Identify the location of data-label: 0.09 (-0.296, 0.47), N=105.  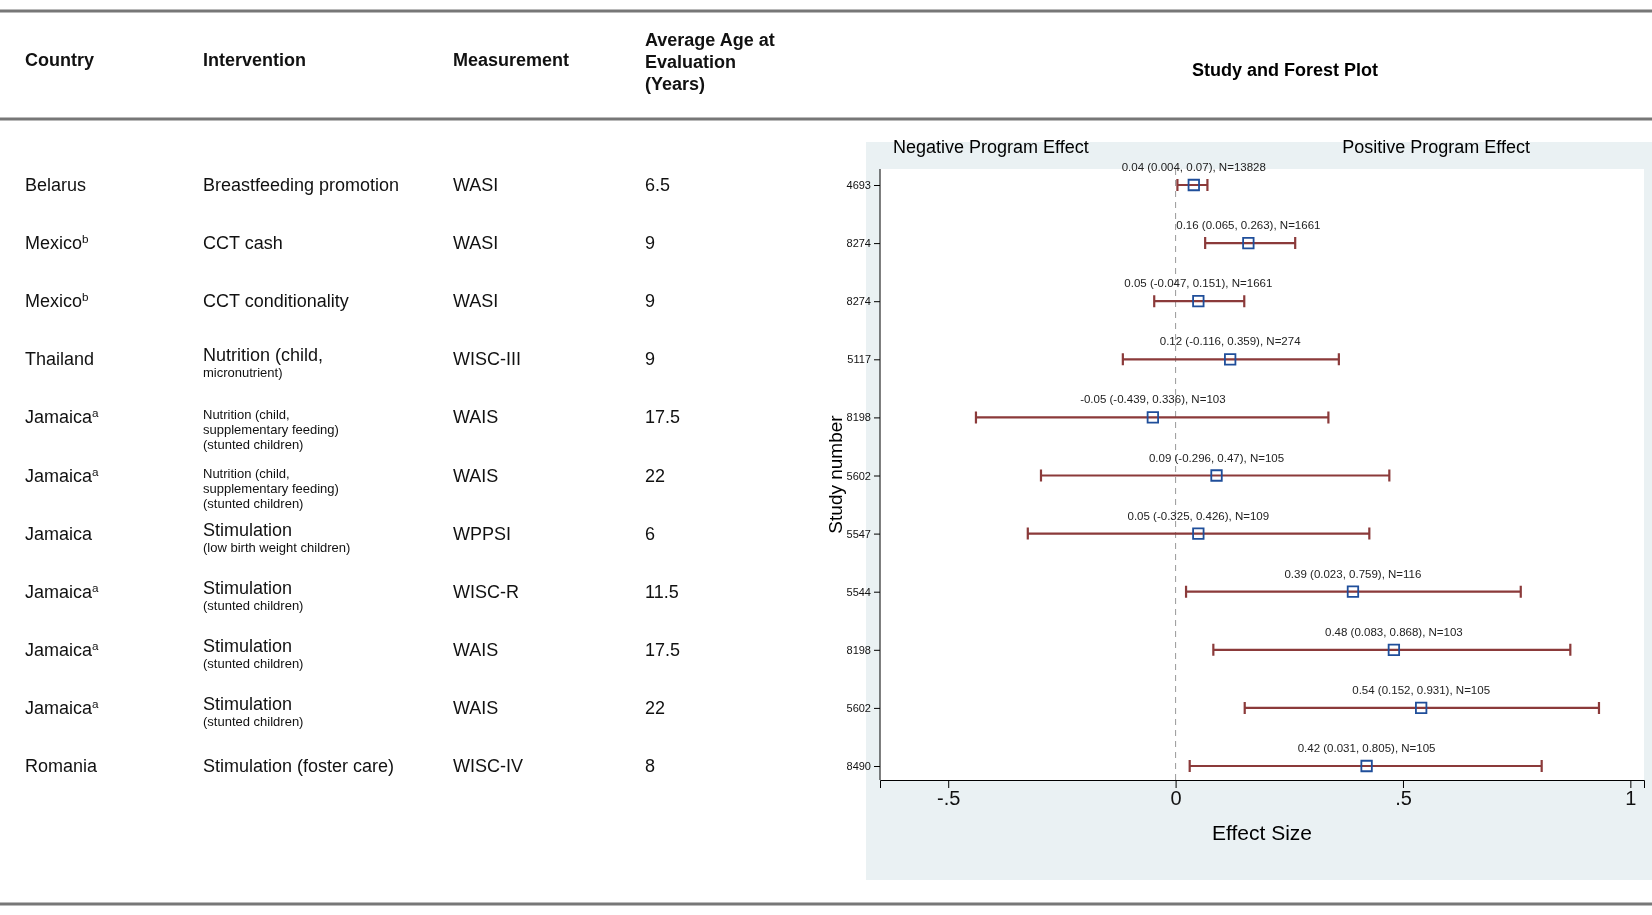
(1216, 457).